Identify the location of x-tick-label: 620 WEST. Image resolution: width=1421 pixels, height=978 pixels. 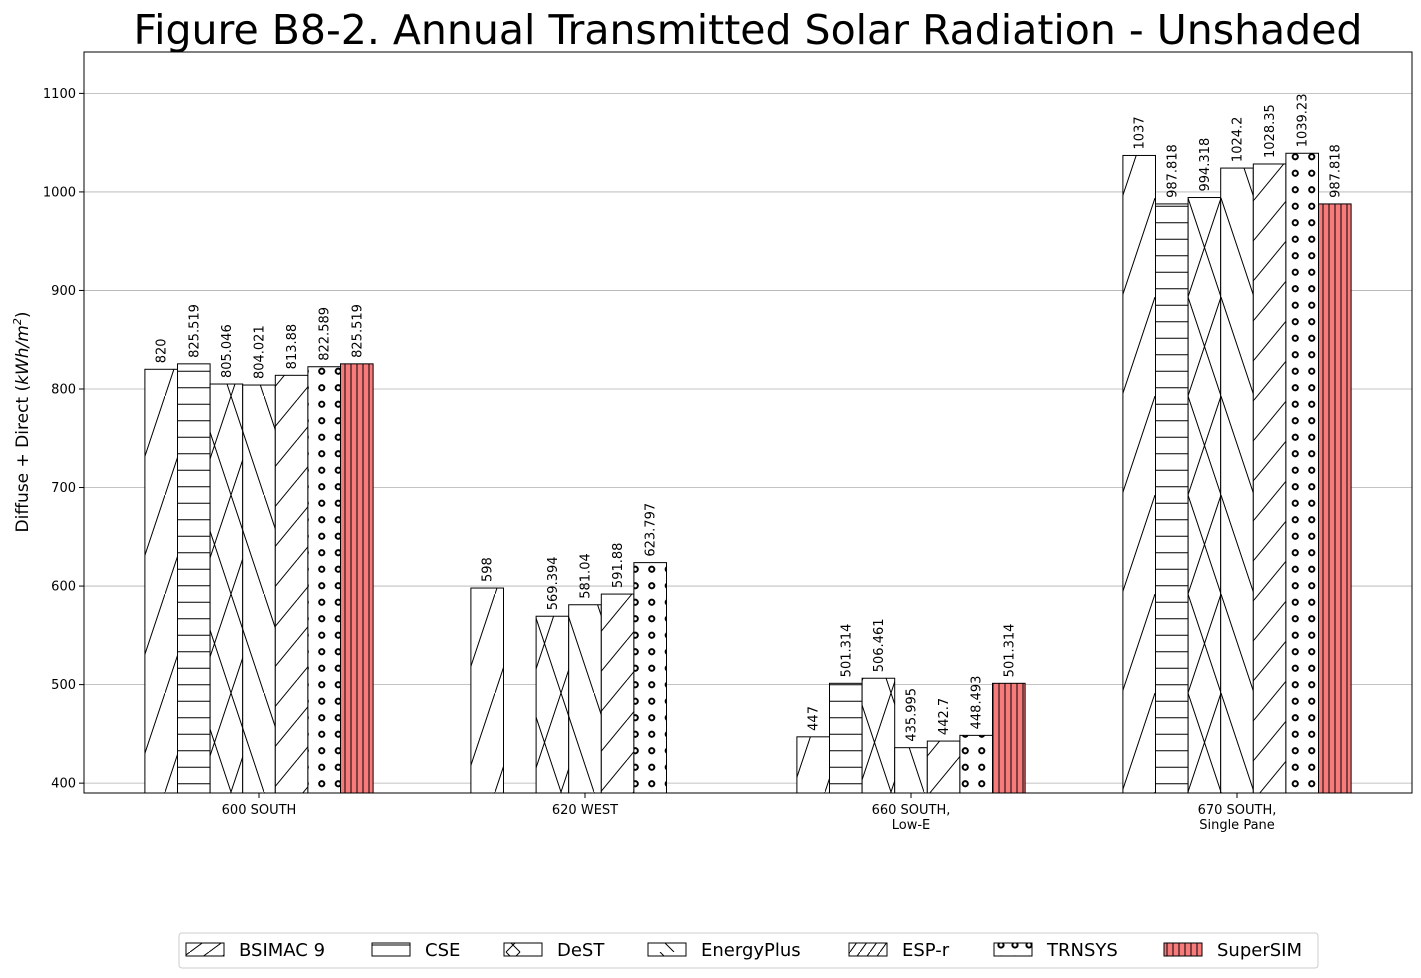
(585, 810).